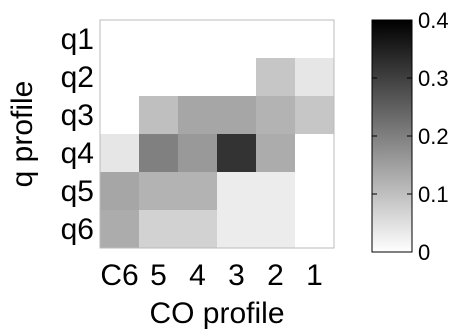  Describe the element at coordinates (433, 136) in the screenshot. I see `colorbar-tick-label: 0.2` at that location.